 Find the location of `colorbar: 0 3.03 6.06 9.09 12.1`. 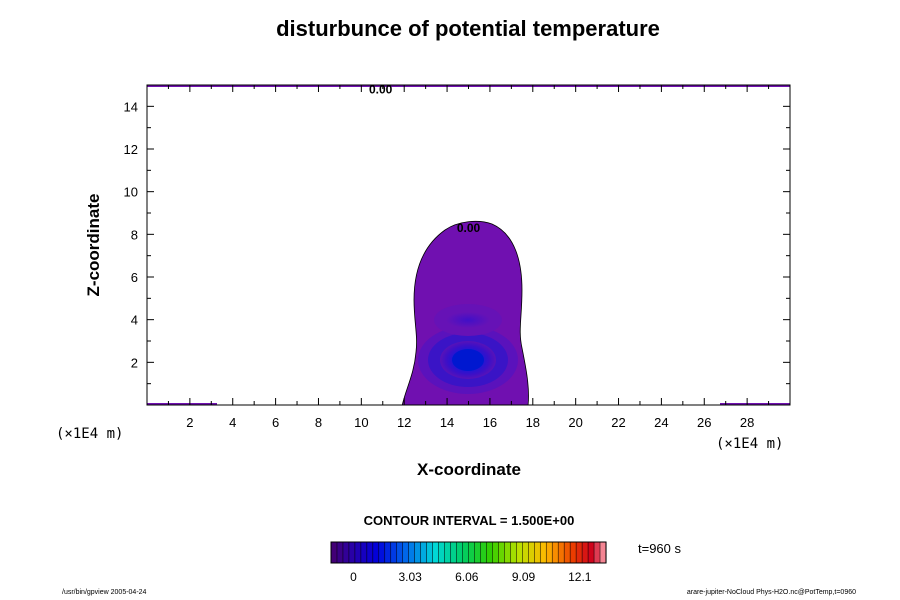

colorbar: 0 3.03 6.06 9.09 12.1 is located at coordinates (468, 562).